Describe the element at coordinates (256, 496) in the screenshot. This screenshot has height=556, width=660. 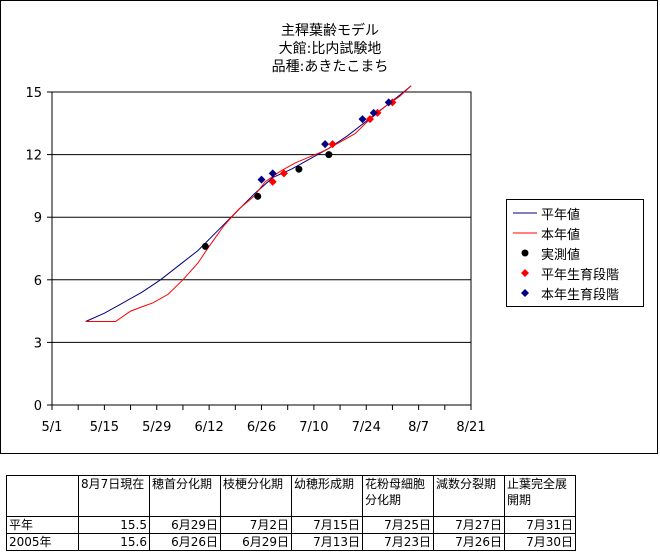
I see `table-header-cell: 枝梗分化期` at that location.